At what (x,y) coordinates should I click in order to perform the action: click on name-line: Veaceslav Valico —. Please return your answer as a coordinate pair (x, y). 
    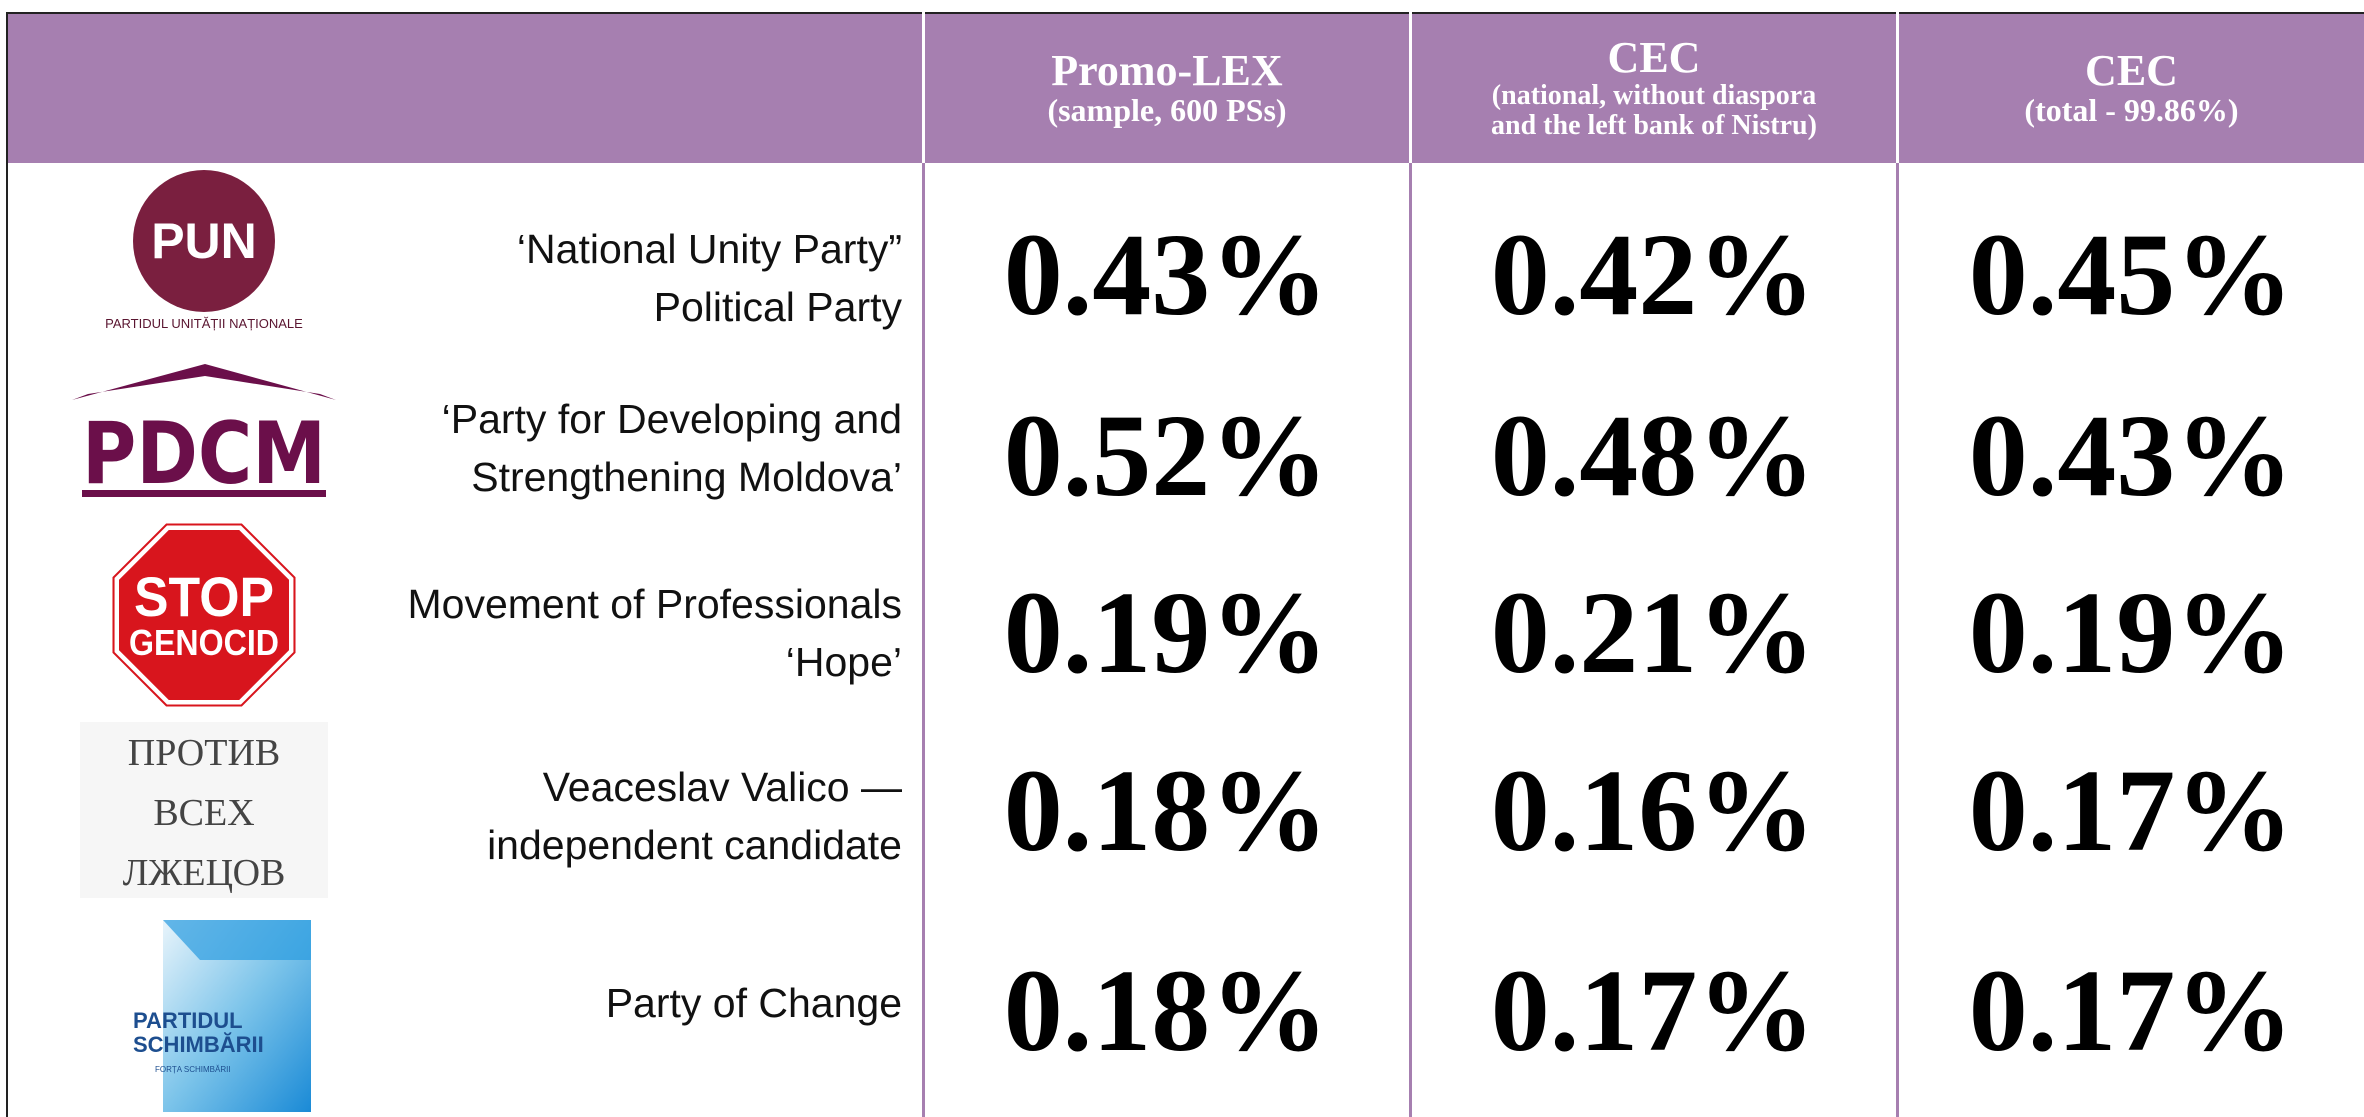
    Looking at the image, I should click on (722, 787).